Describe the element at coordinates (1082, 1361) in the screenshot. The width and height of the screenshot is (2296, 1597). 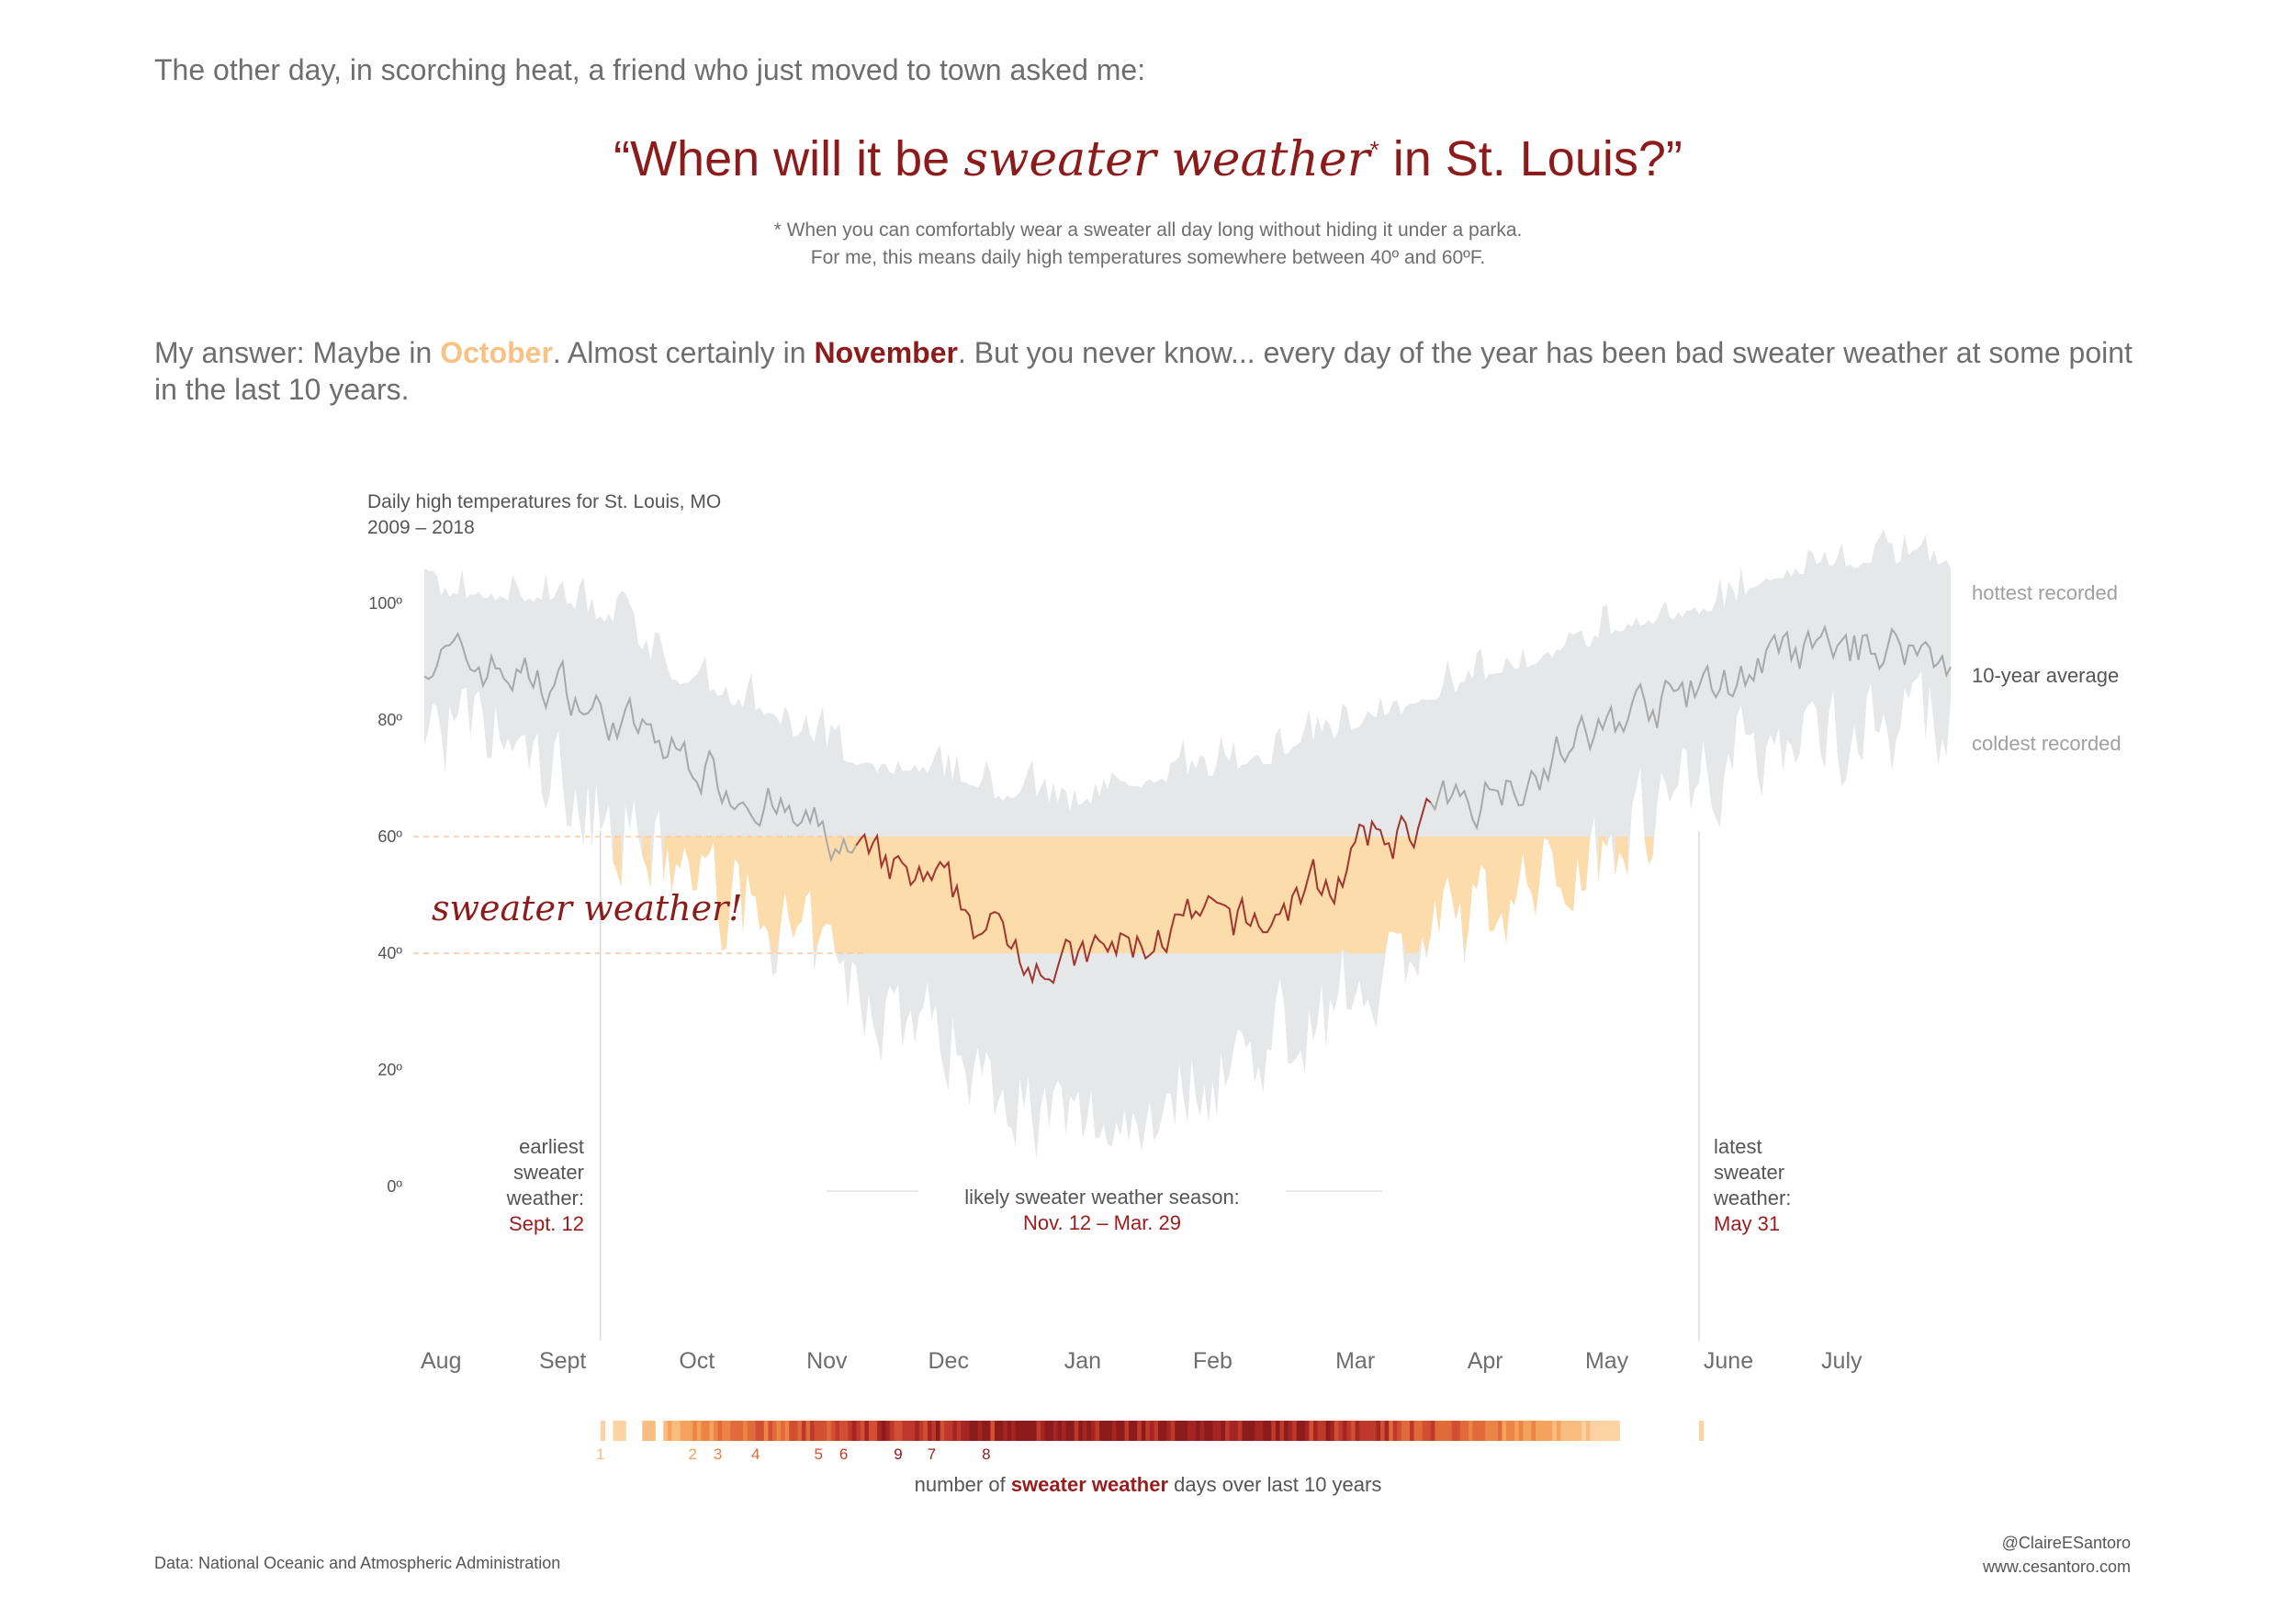
I see `month-label: Jan` at that location.